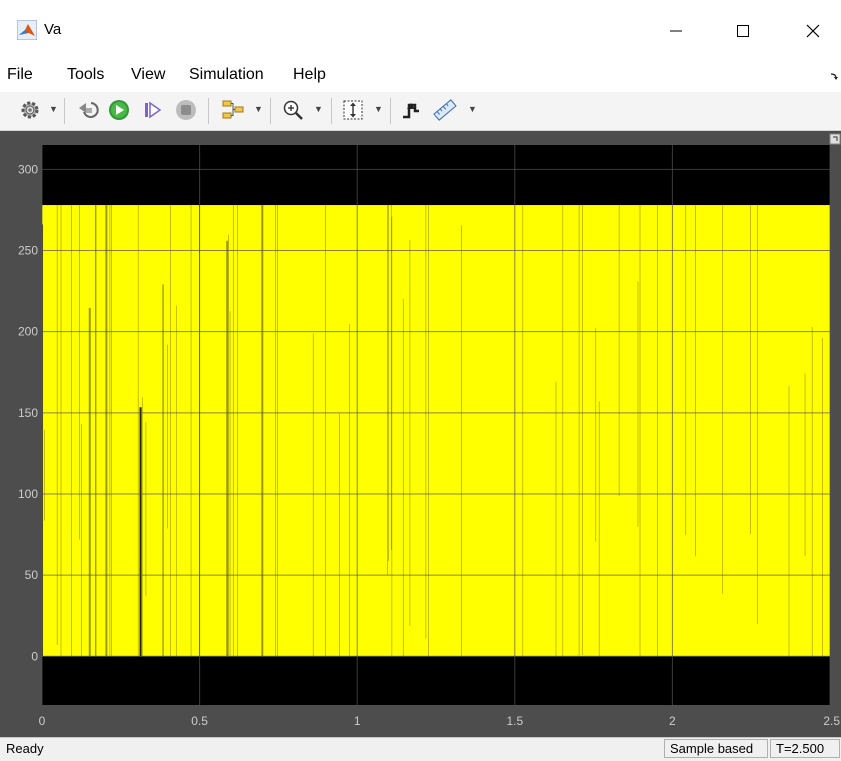 Image resolution: width=841 pixels, height=761 pixels. Describe the element at coordinates (420, 75) in the screenshot. I see `menu-bar: File Tools View Simulation Help` at that location.